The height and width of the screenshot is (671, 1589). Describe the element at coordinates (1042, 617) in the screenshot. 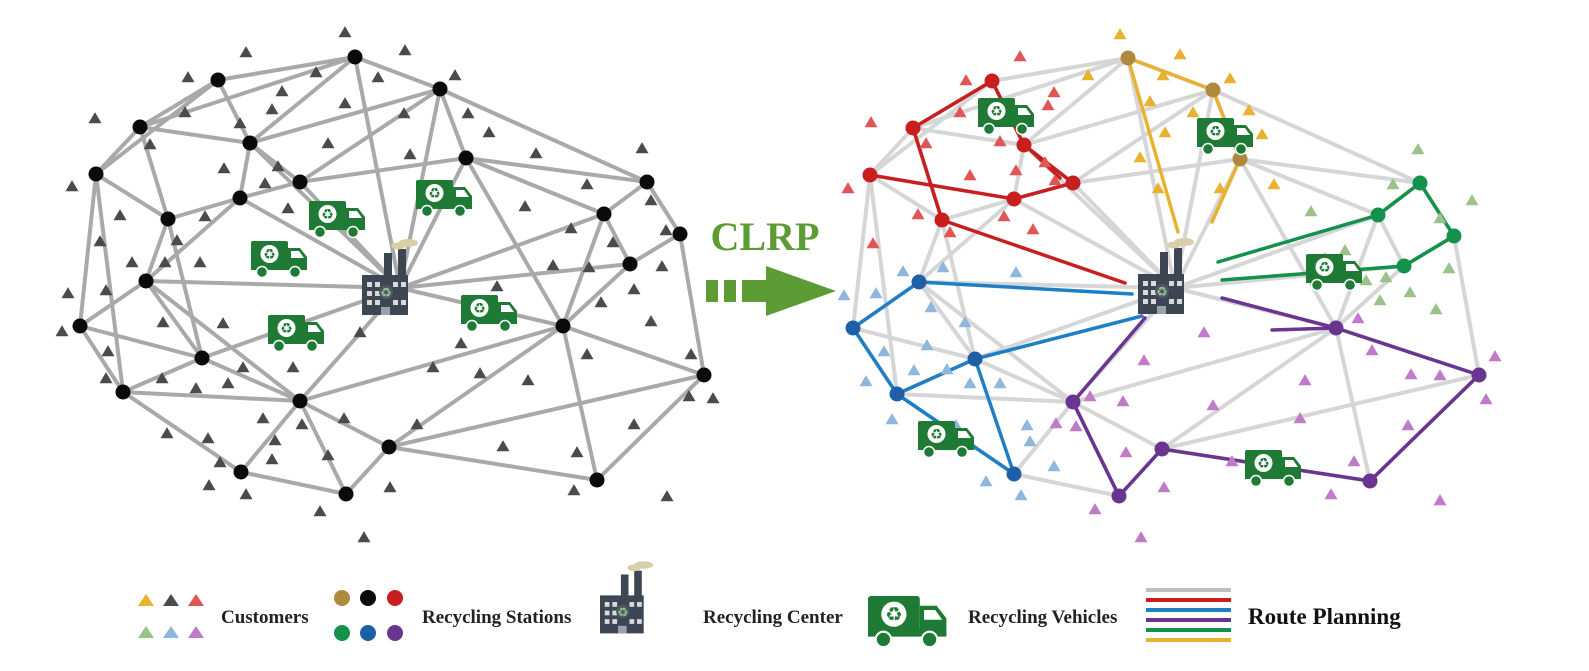

I see `legend-vehicles-label: Recycling Vehicles` at that location.